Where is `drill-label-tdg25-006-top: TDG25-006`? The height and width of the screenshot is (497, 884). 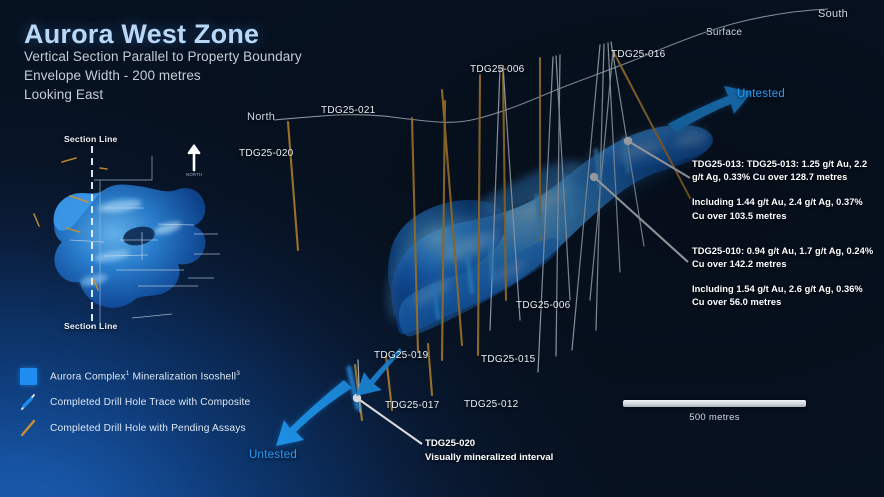 drill-label-tdg25-006-top: TDG25-006 is located at coordinates (497, 69).